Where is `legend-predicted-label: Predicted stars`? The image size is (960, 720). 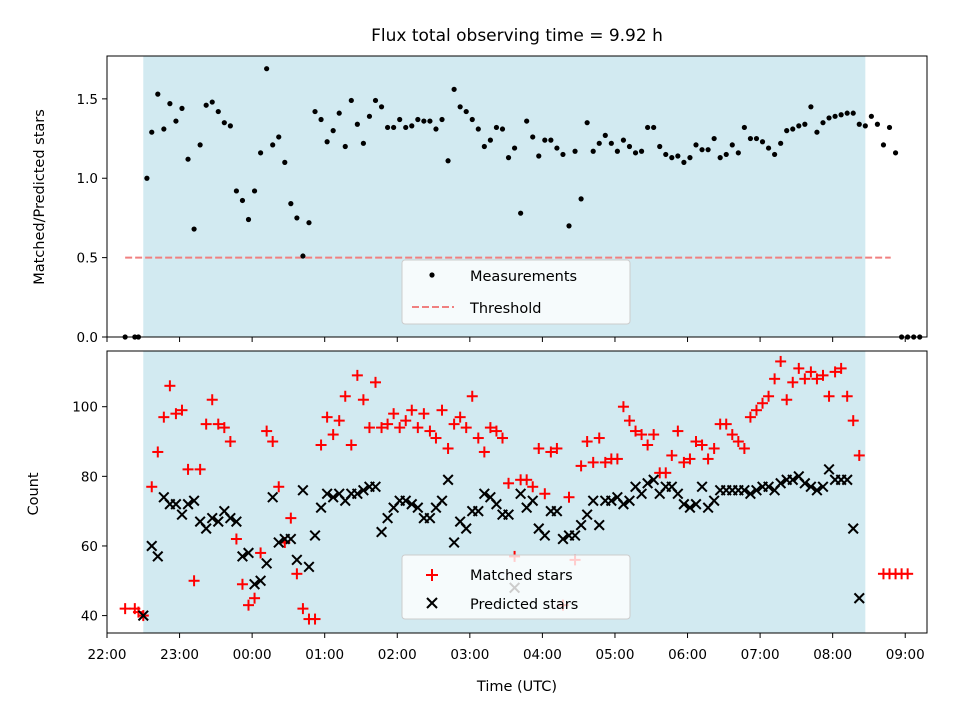
legend-predicted-label: Predicted stars is located at coordinates (524, 605).